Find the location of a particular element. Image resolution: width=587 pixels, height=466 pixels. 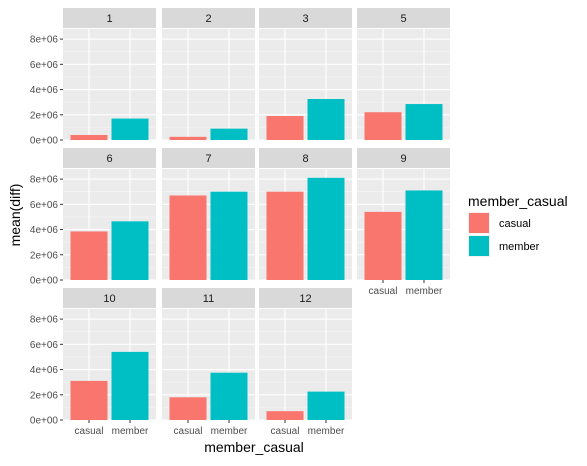

y-axis-title: mean(diff) is located at coordinates (15, 215).